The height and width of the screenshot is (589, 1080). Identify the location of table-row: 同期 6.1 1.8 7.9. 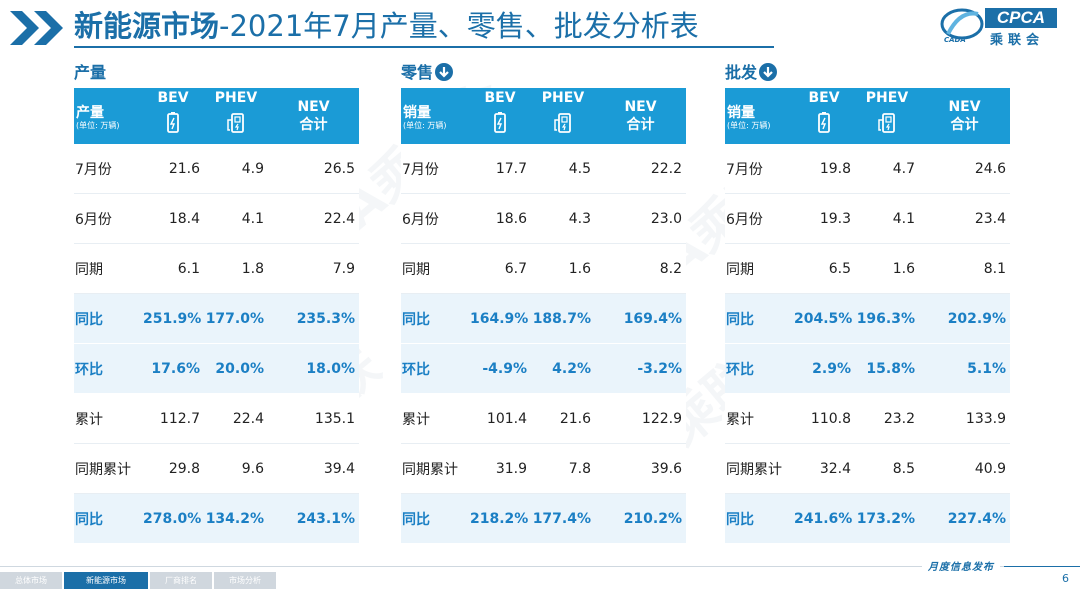
(216, 268).